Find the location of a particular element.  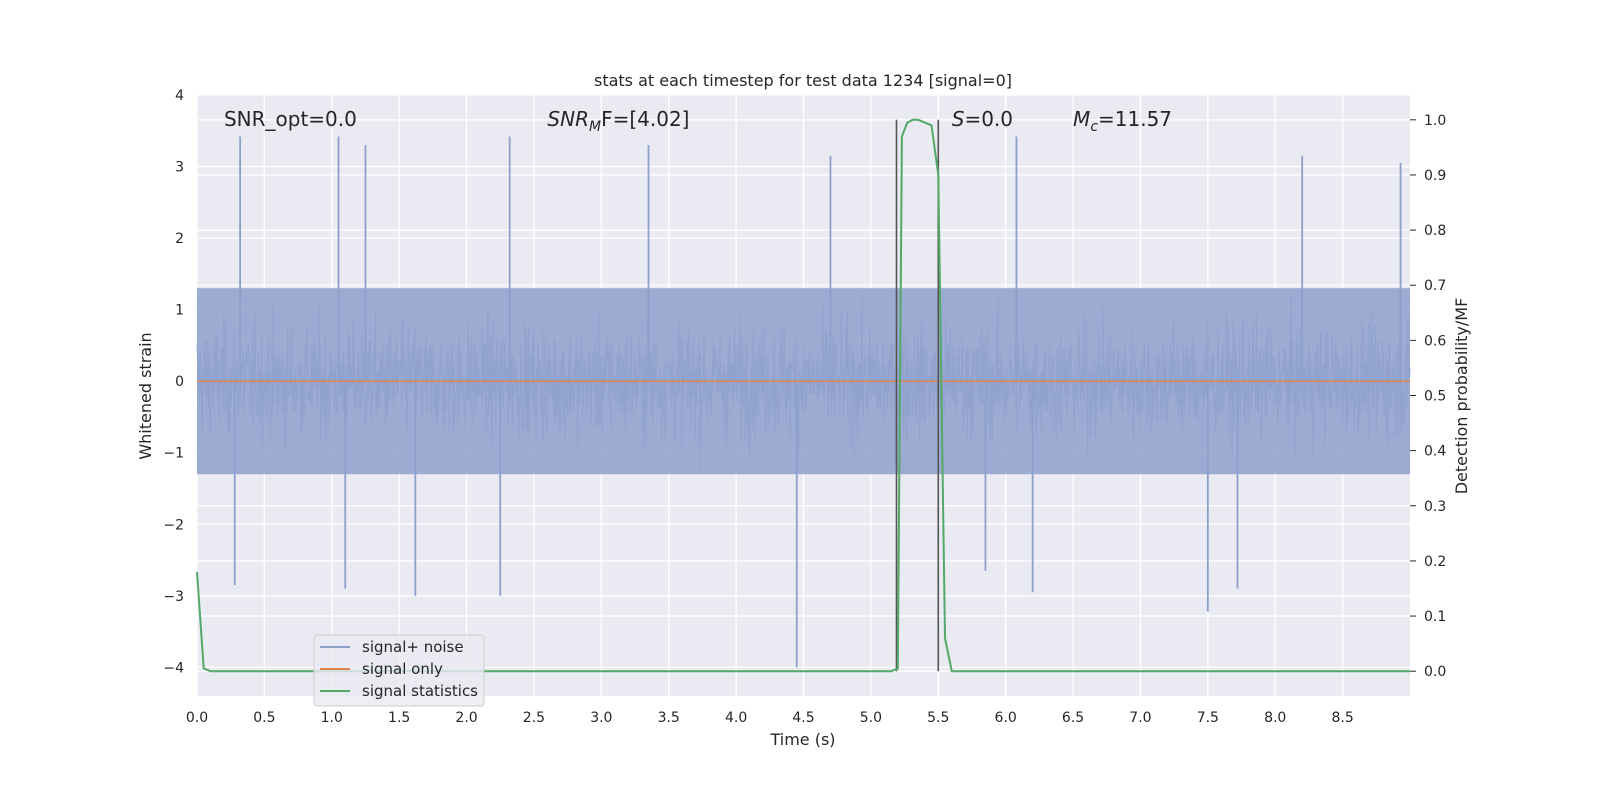

annotation: S=0.0 is located at coordinates (982, 119).